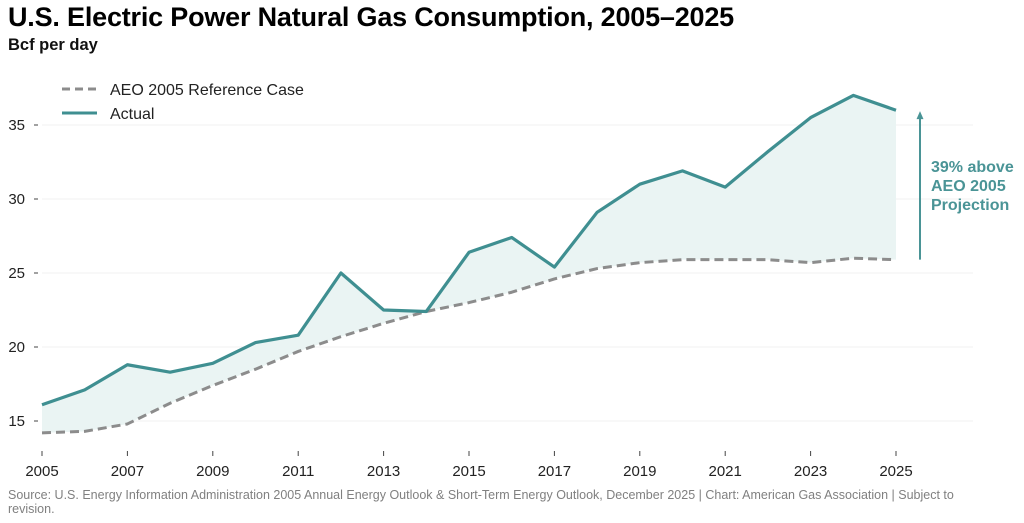  Describe the element at coordinates (212, 471) in the screenshot. I see `x-tick-label: 2009` at that location.